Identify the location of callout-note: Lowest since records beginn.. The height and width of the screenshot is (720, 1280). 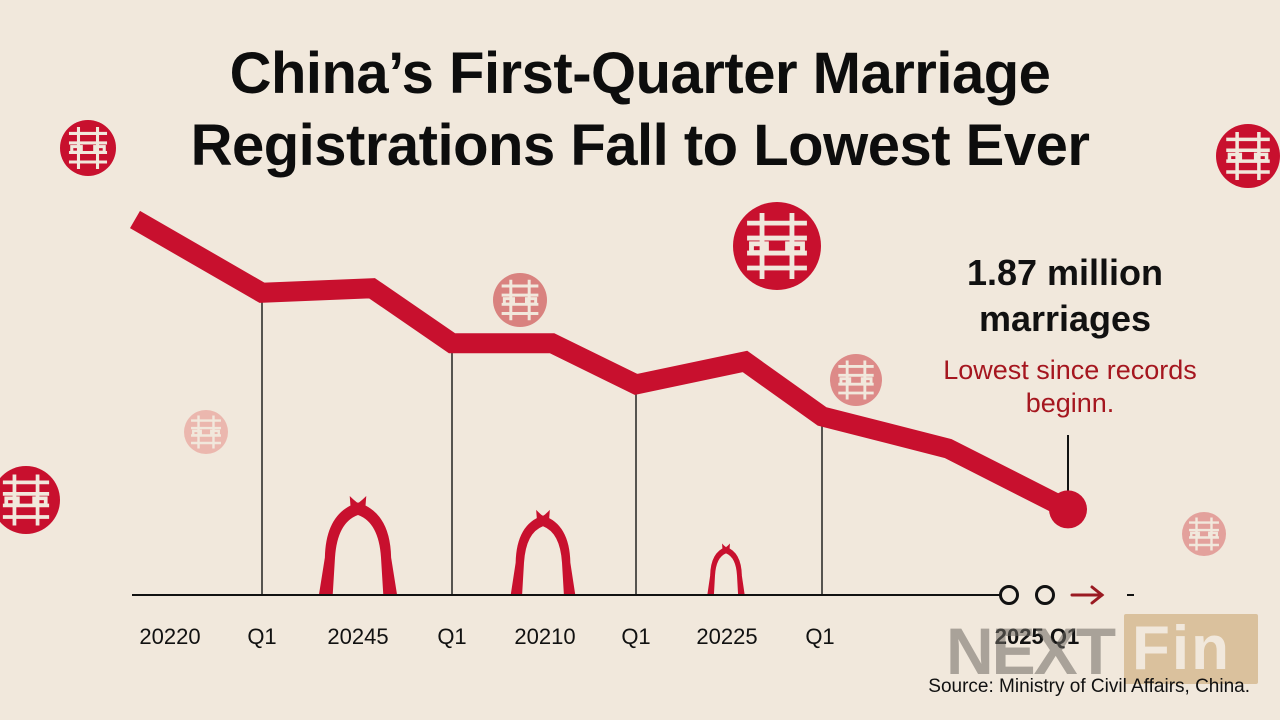
(1070, 387).